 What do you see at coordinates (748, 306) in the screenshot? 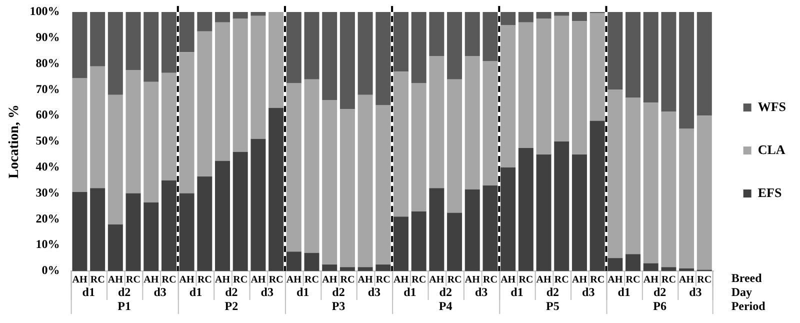
I see `text: Period` at bounding box center [748, 306].